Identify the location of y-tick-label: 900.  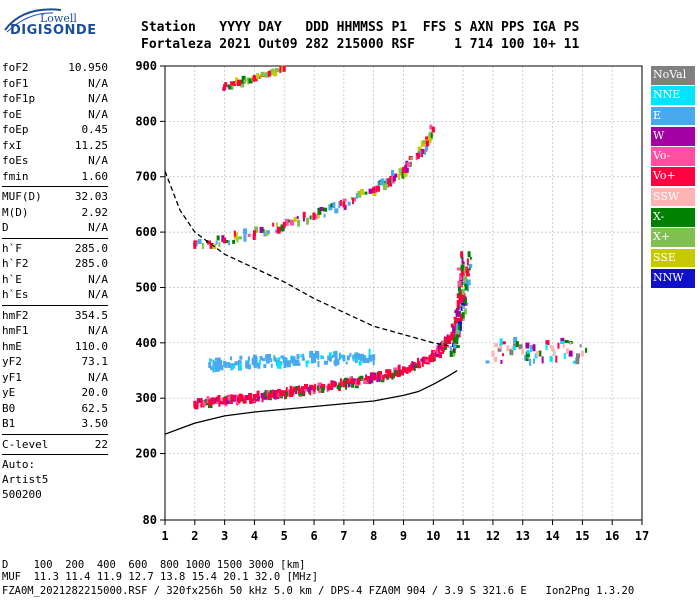
(146, 66).